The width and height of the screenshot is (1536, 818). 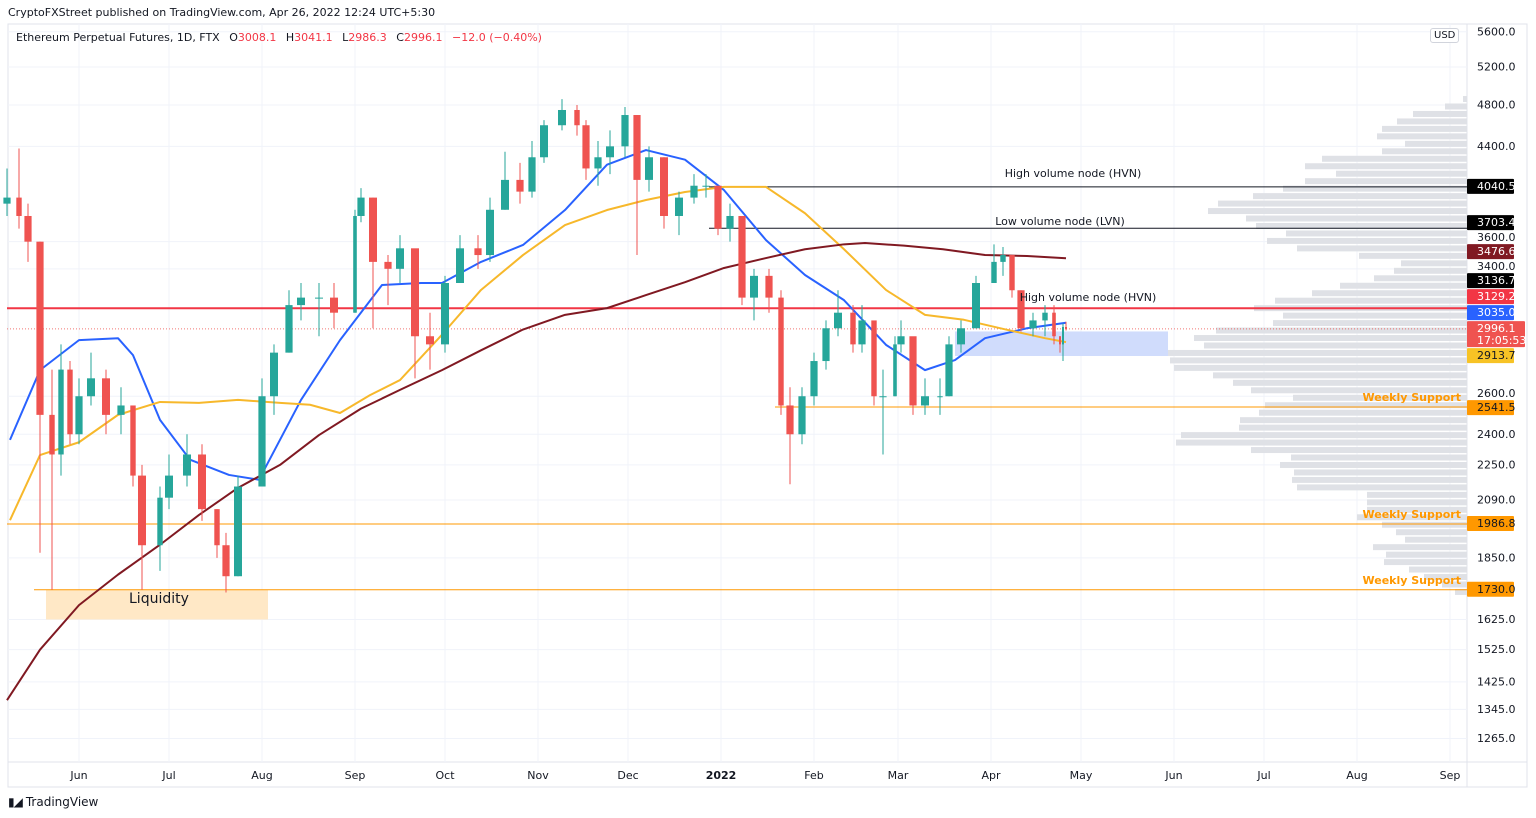 What do you see at coordinates (423, 37) in the screenshot?
I see `close-value: 2996.1` at bounding box center [423, 37].